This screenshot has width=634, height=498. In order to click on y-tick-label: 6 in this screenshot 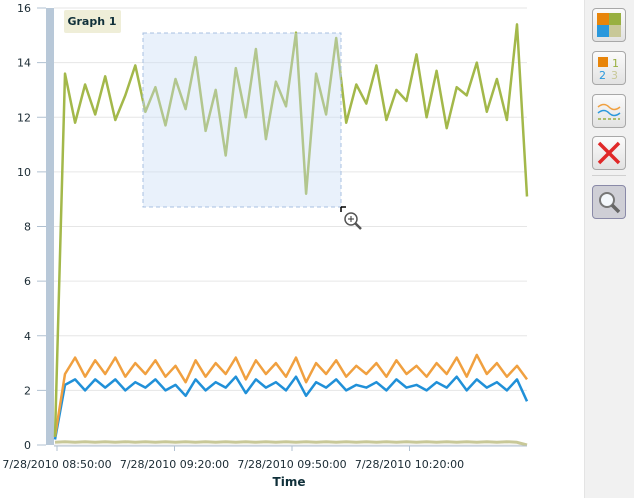, I will do `click(27, 281)`.